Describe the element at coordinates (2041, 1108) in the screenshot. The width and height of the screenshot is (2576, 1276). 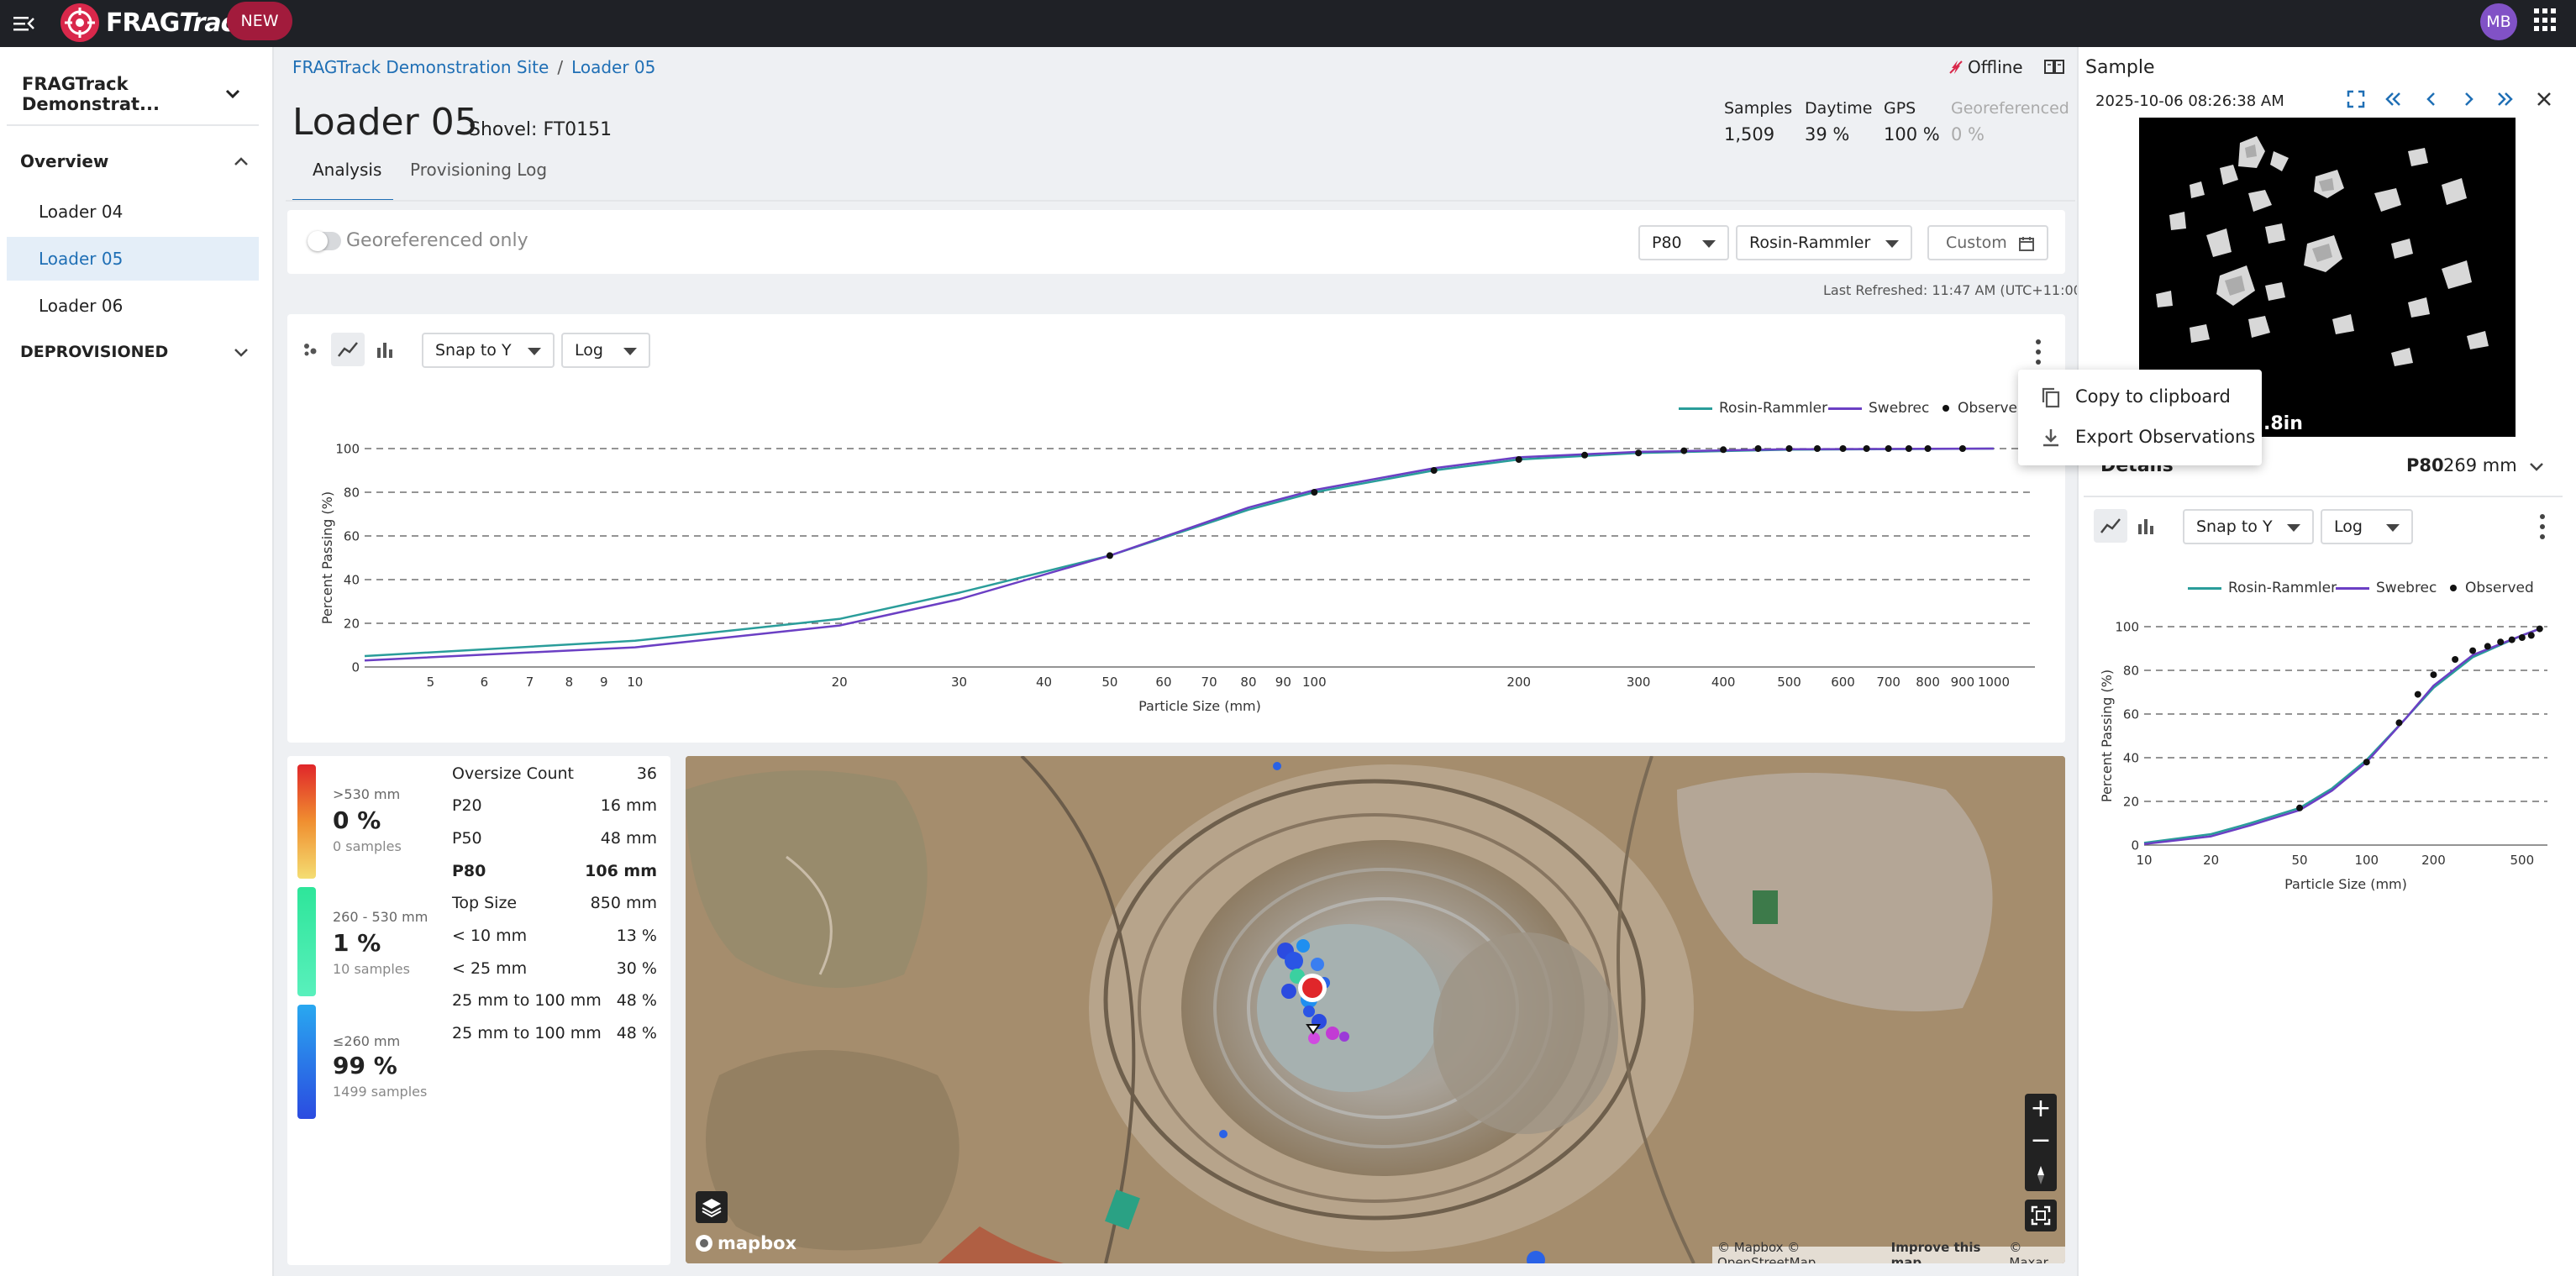
I see `zoom-in-icon: +` at that location.